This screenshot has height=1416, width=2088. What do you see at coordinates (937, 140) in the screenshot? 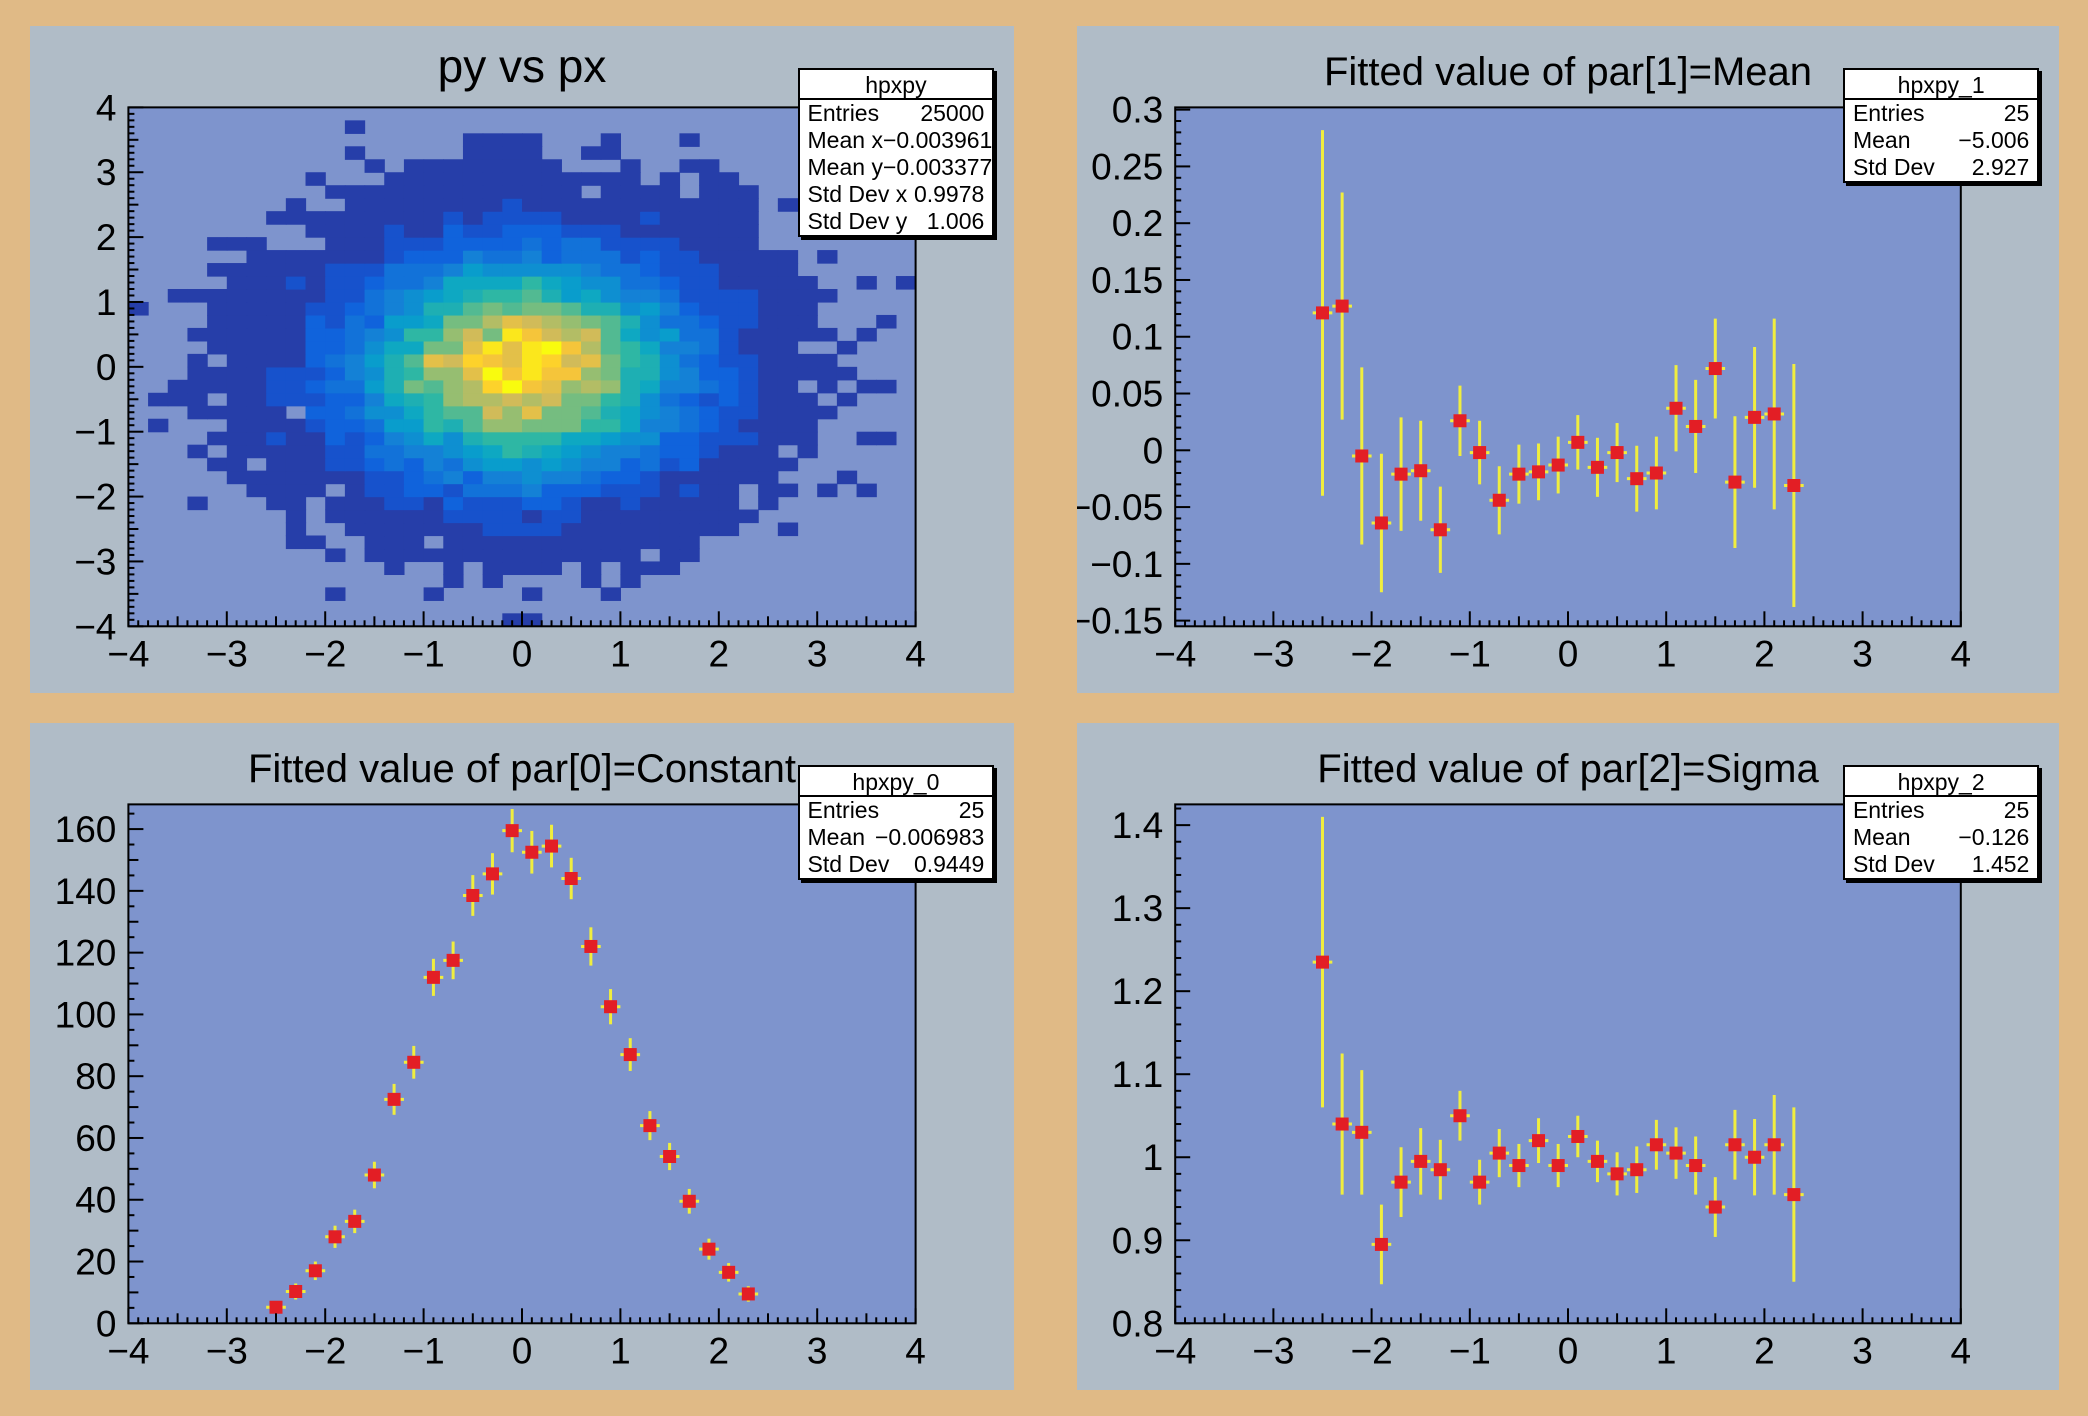
I see `stat-value: −0.003961` at bounding box center [937, 140].